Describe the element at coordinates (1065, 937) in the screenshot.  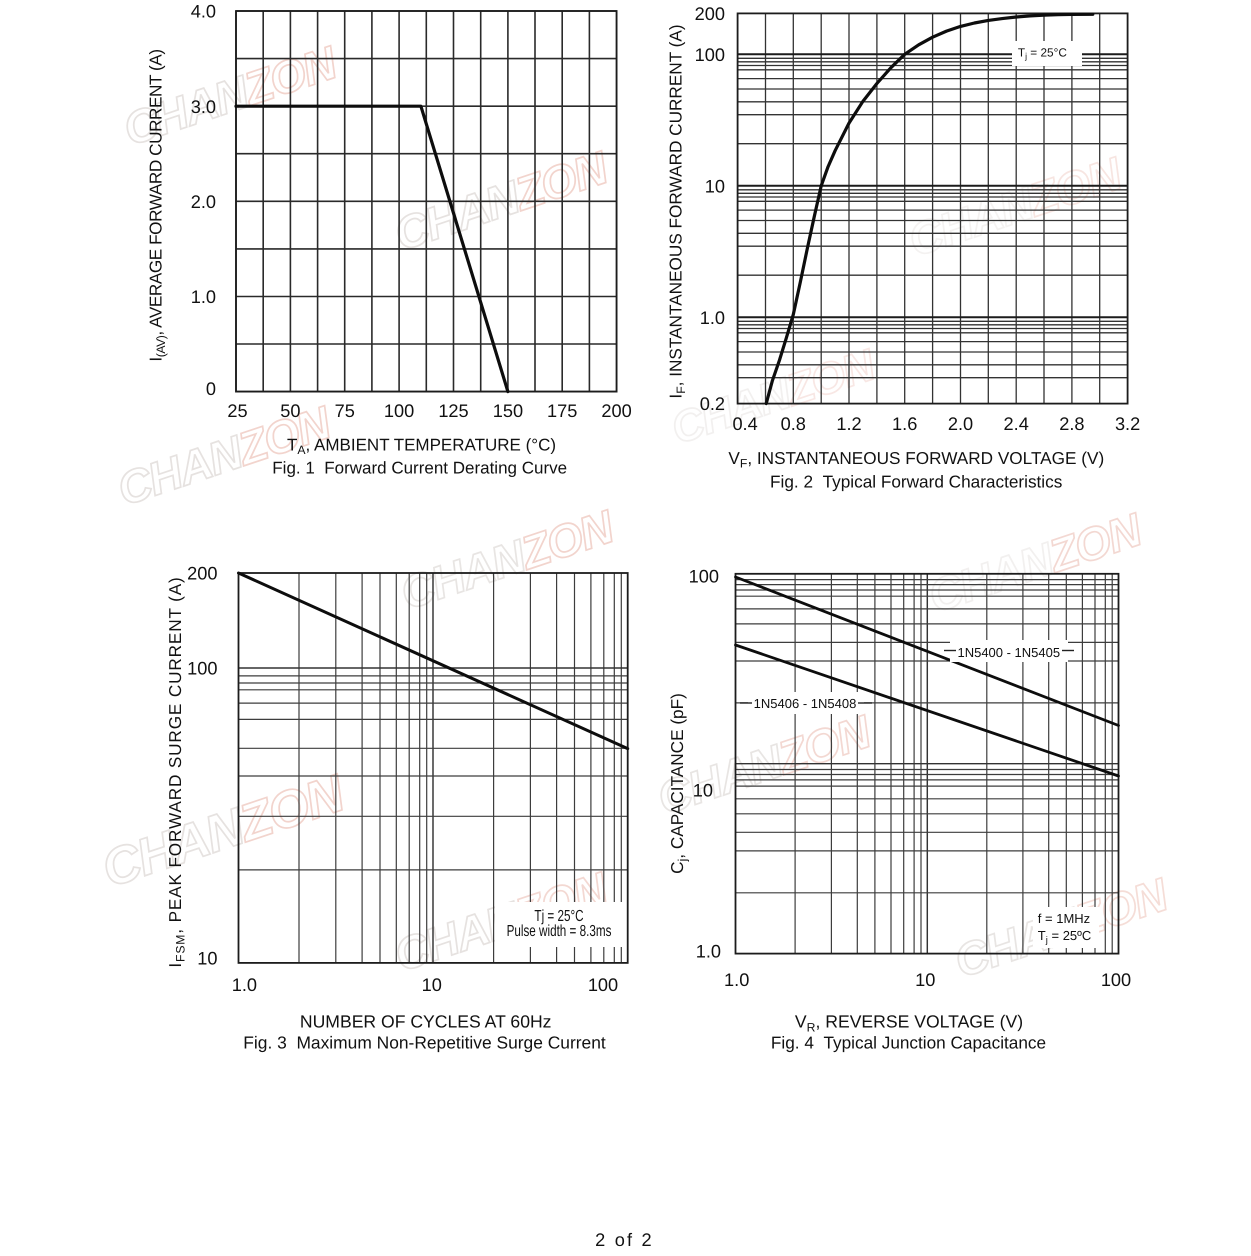
I see `svg-text: Tj = 25ºC` at that location.